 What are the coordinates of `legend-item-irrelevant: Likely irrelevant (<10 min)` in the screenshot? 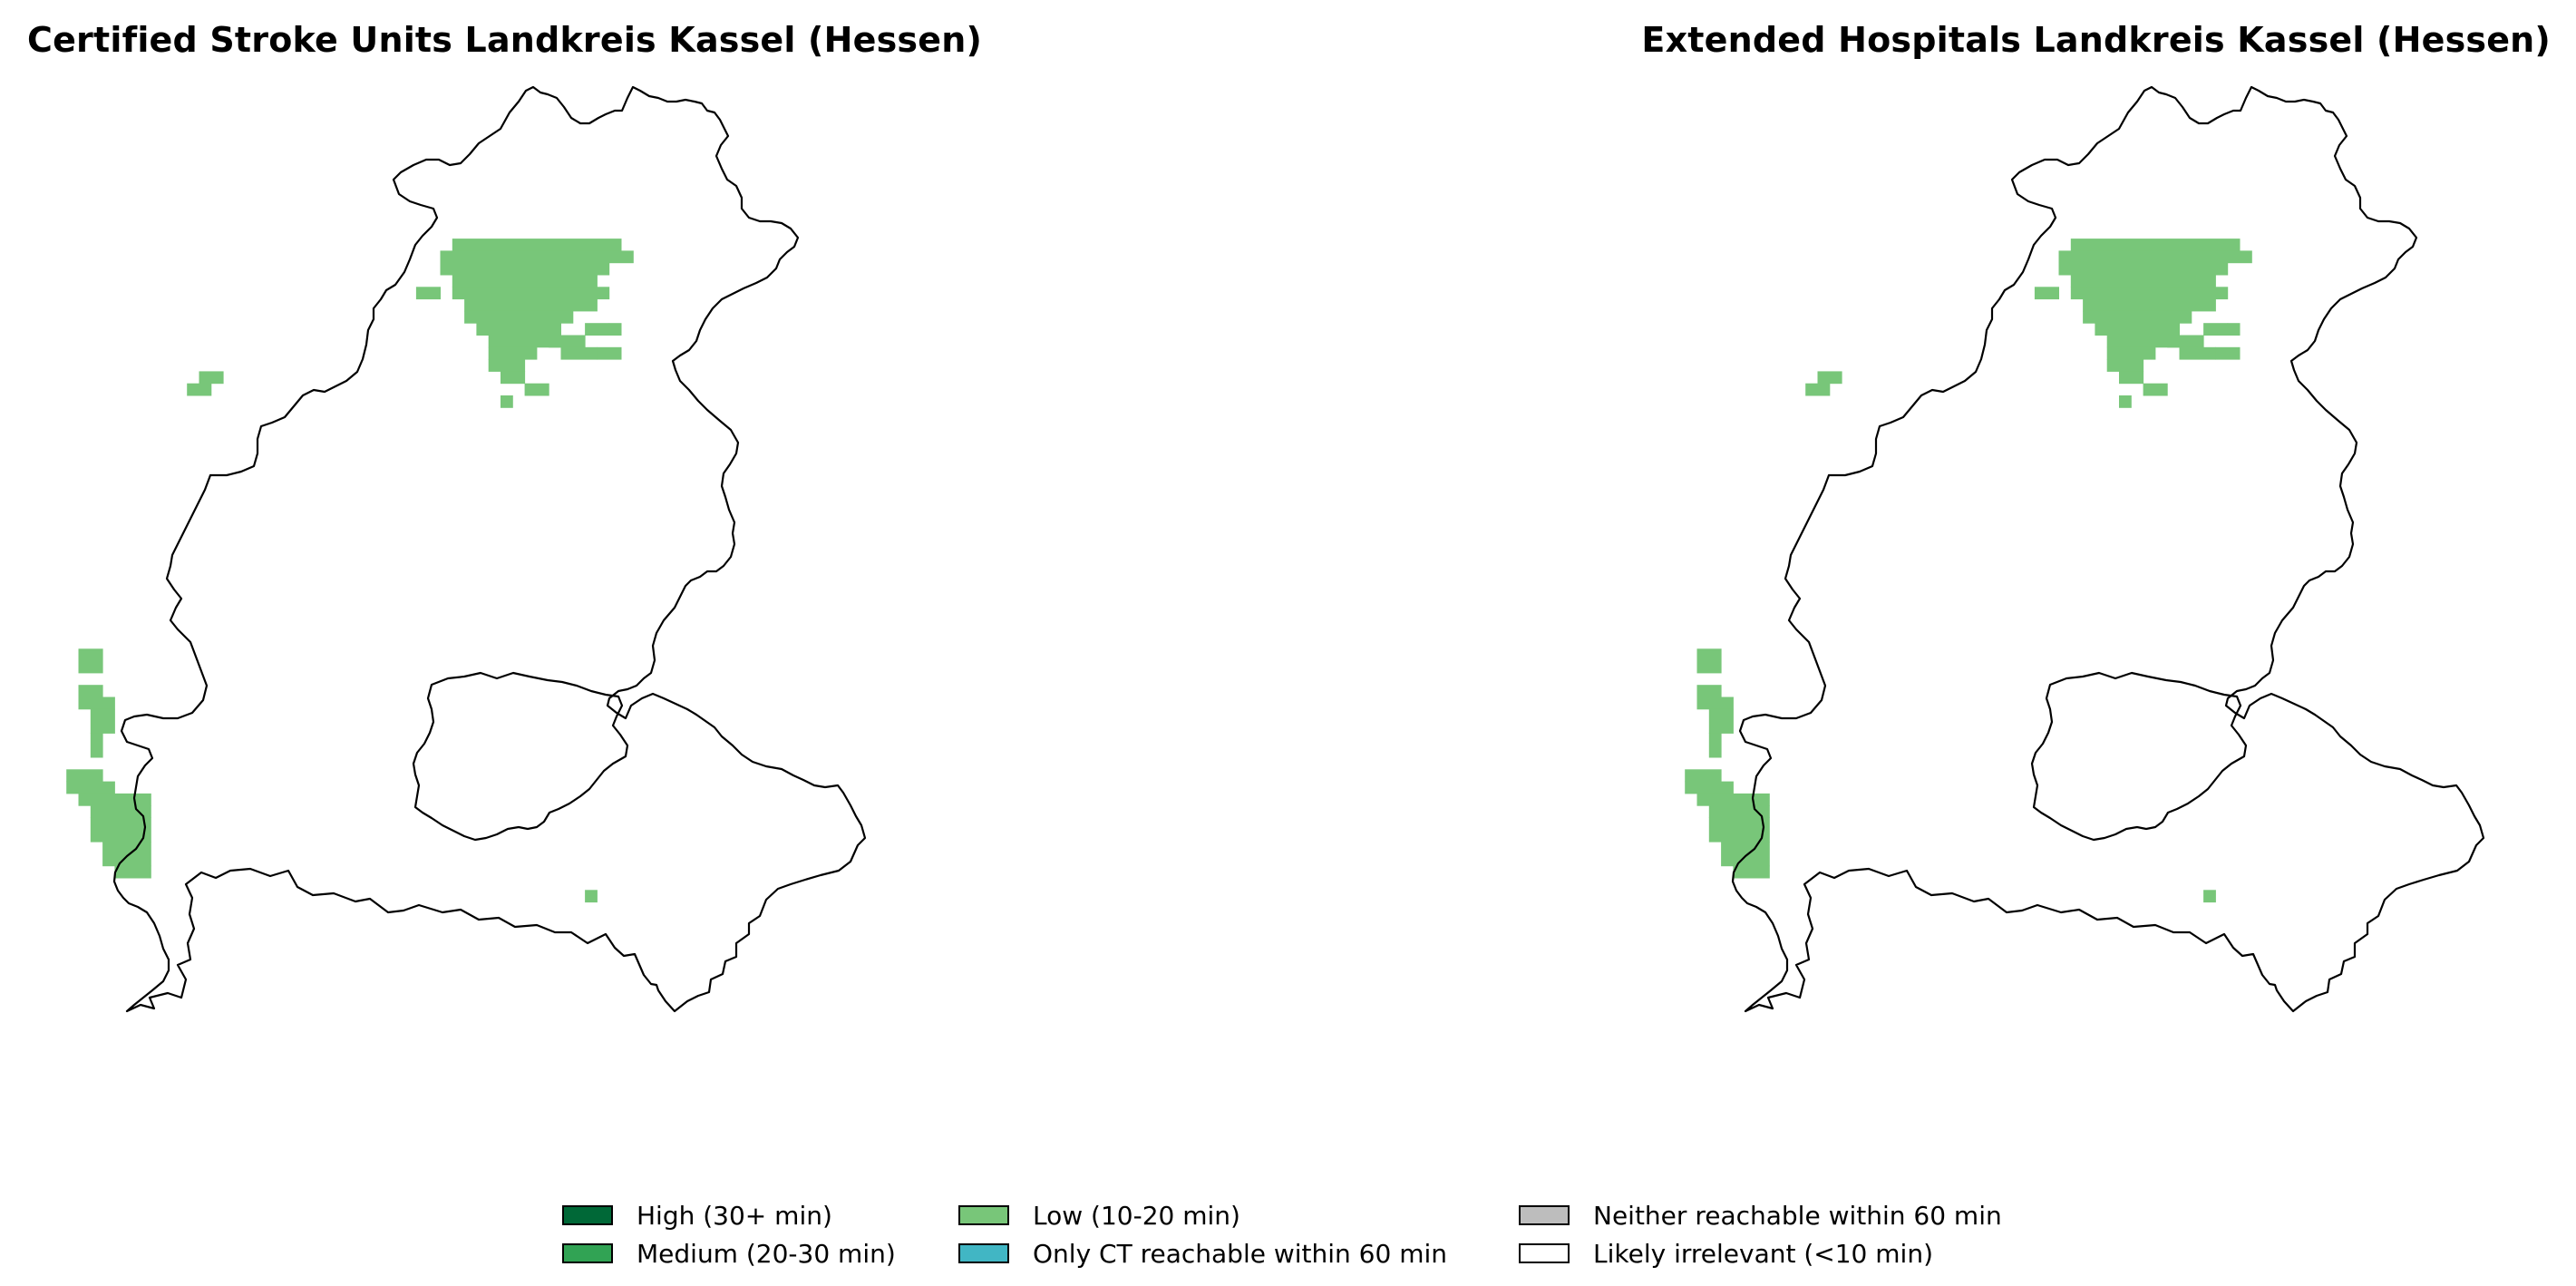 It's located at (1726, 1253).